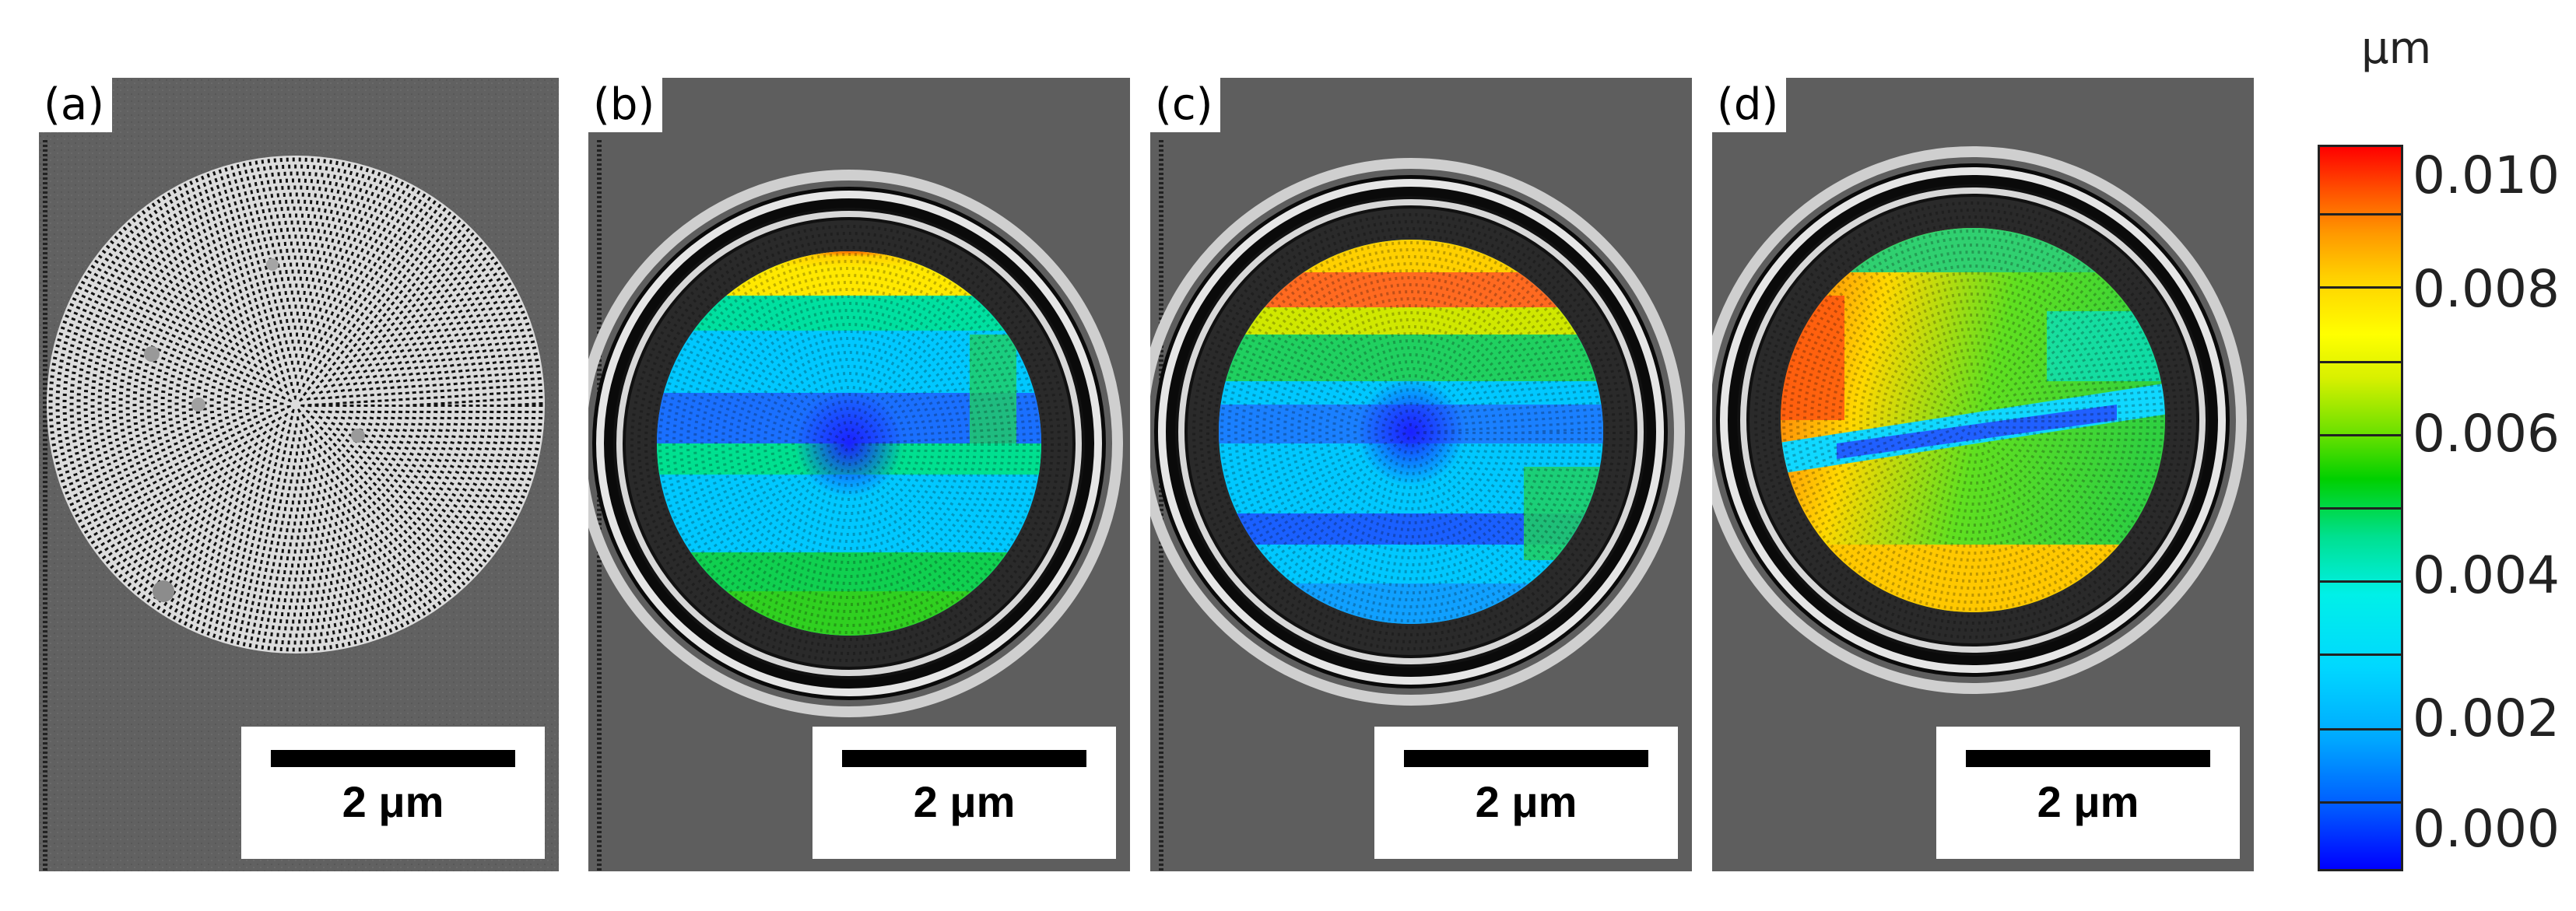 This screenshot has width=2576, height=911. Describe the element at coordinates (2487, 575) in the screenshot. I see `colorbar-tick-label: 0.004` at that location.